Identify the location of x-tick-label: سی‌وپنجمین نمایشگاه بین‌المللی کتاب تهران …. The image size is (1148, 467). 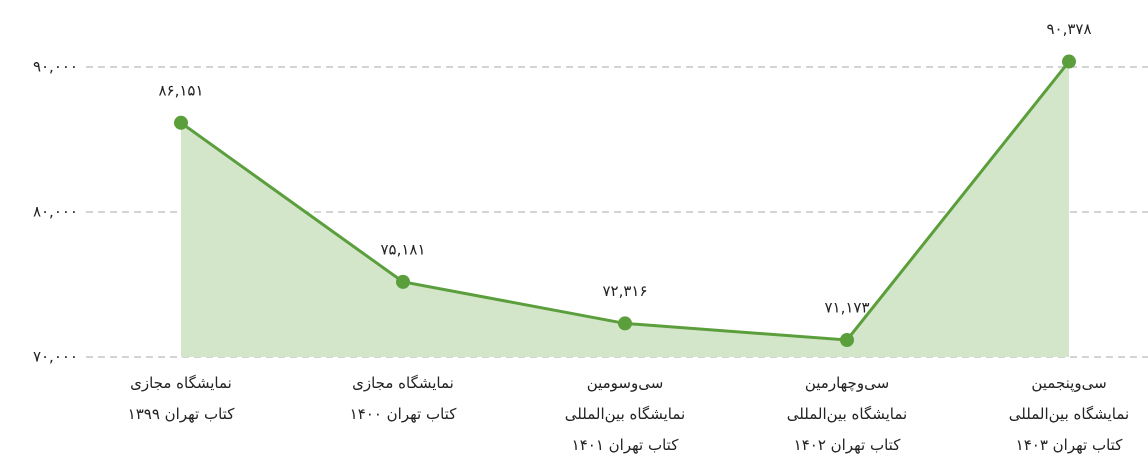
(1069, 414).